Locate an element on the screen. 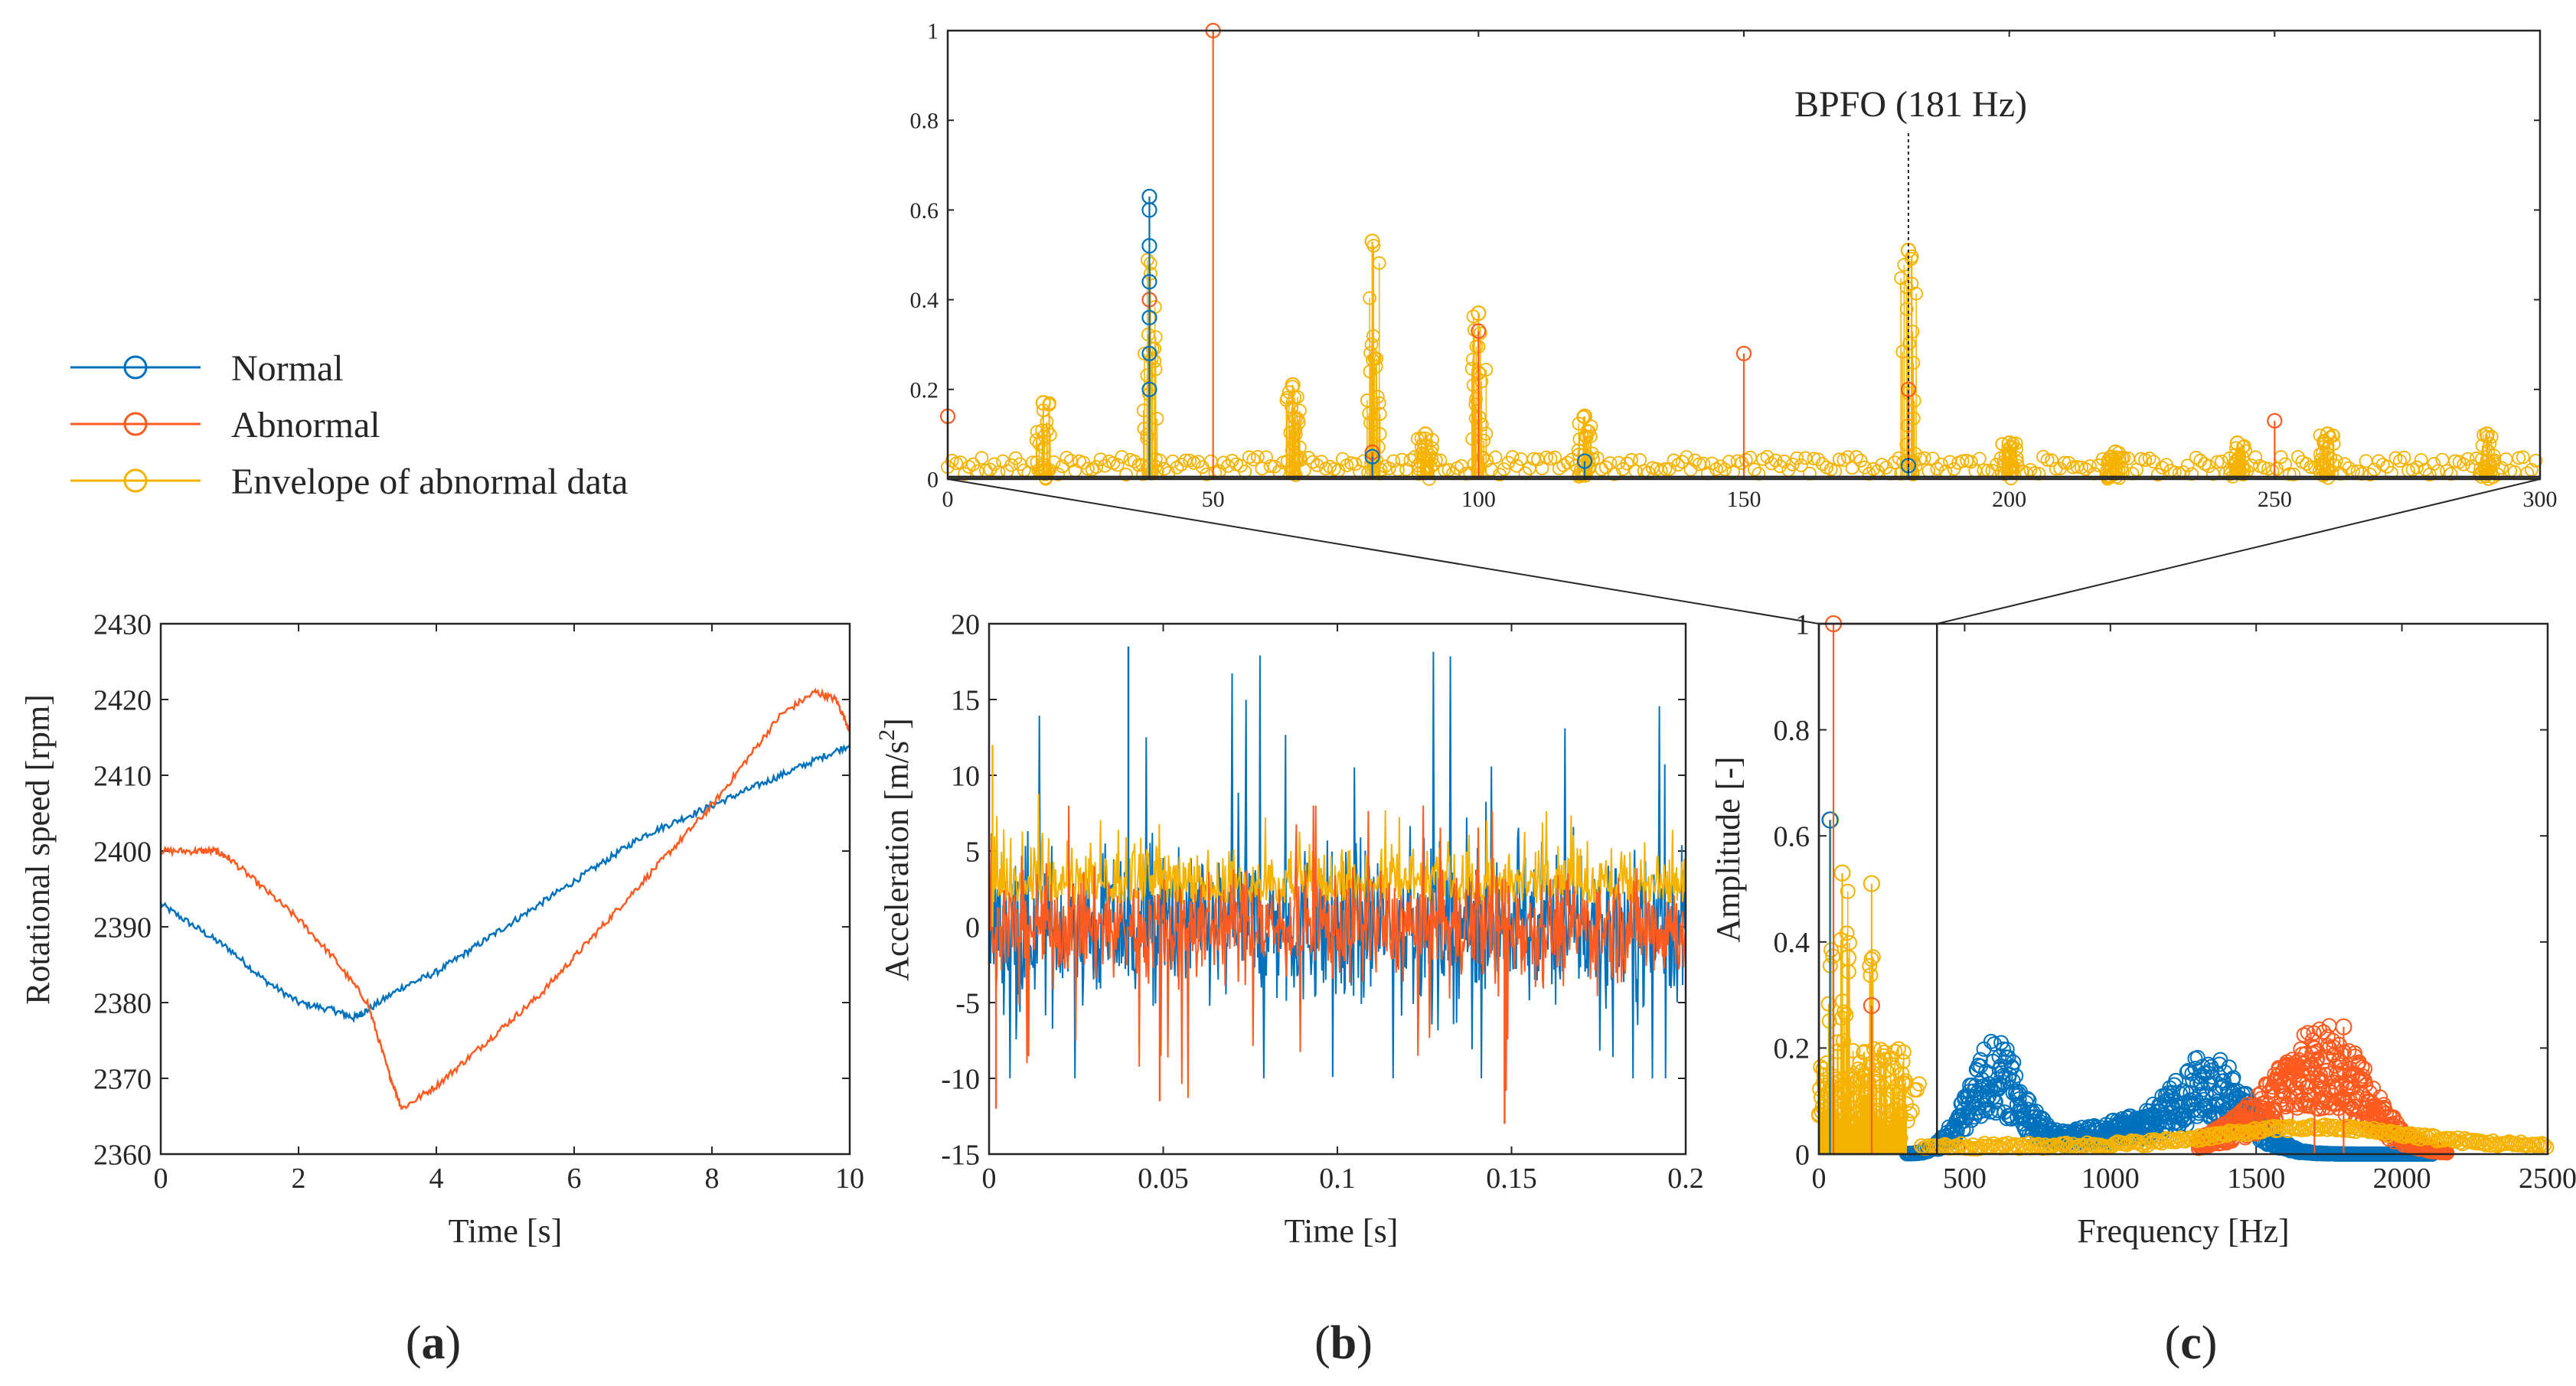  x-tick-label: 0.05 is located at coordinates (1163, 1179).